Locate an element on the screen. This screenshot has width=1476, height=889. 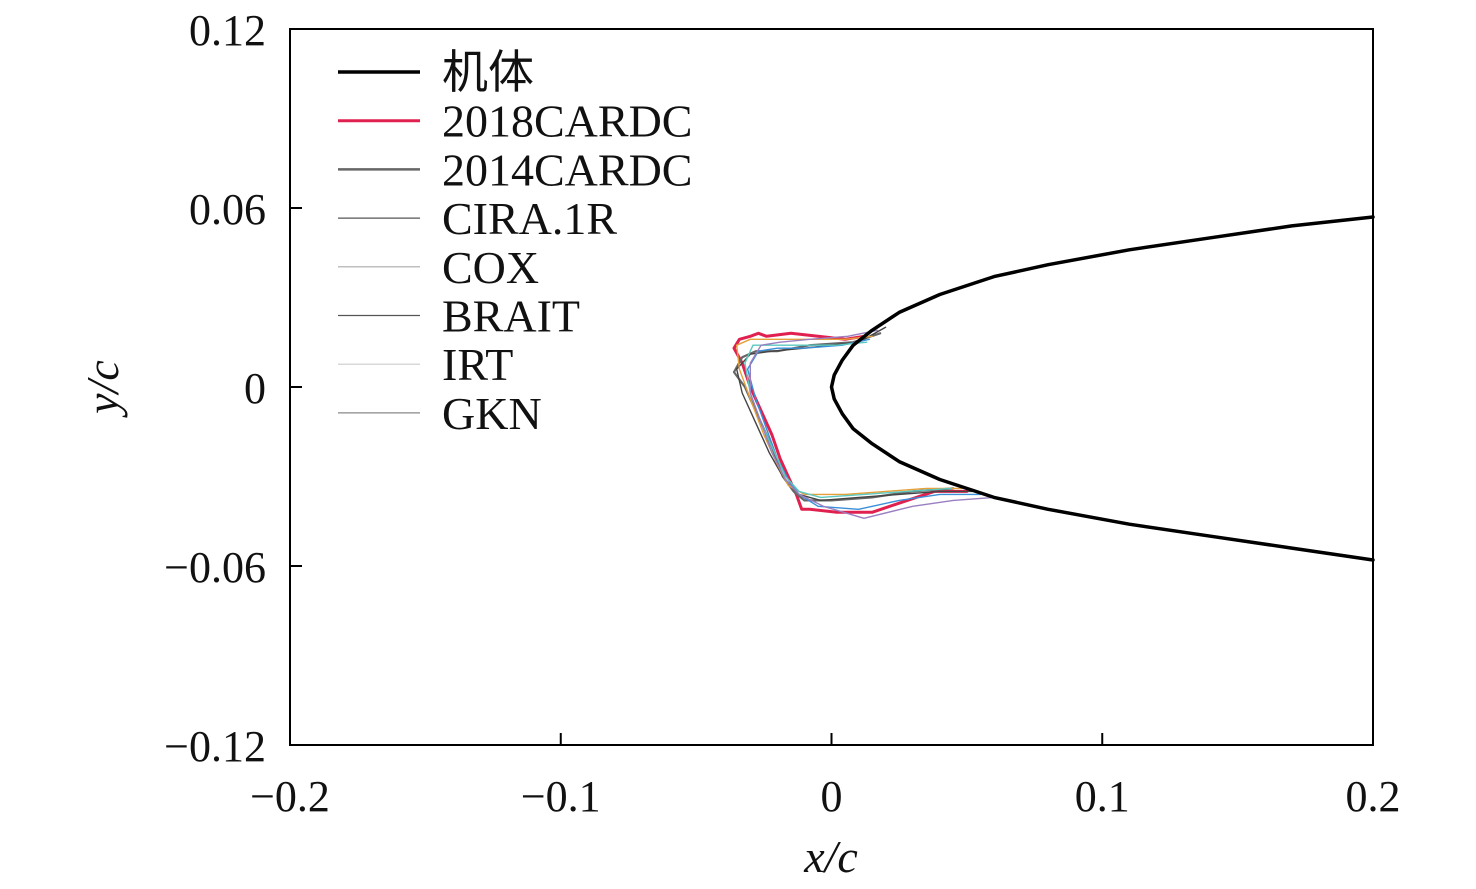
legend-label: 2014CARDC is located at coordinates (567, 169).